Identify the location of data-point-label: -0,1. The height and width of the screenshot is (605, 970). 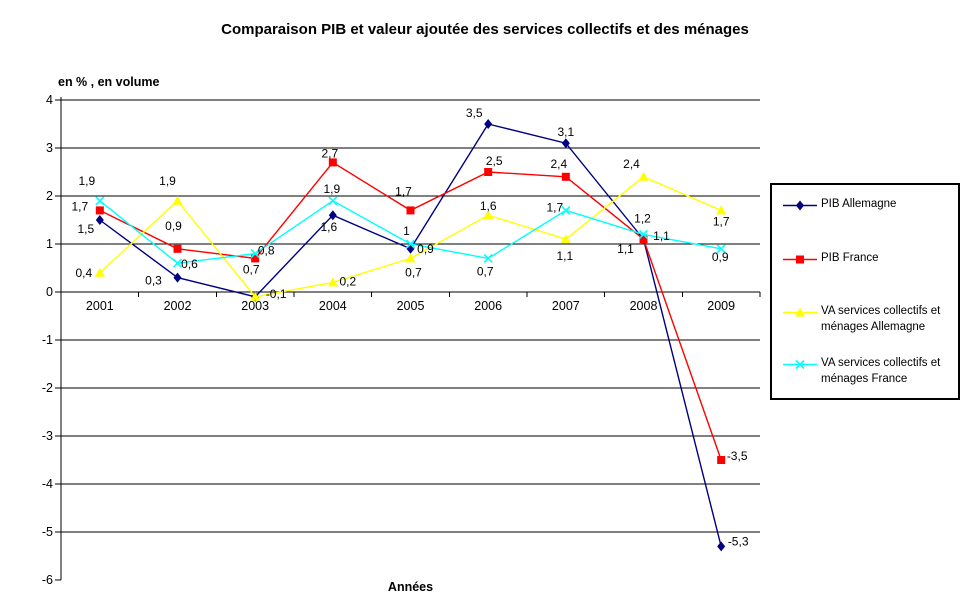
(276, 294).